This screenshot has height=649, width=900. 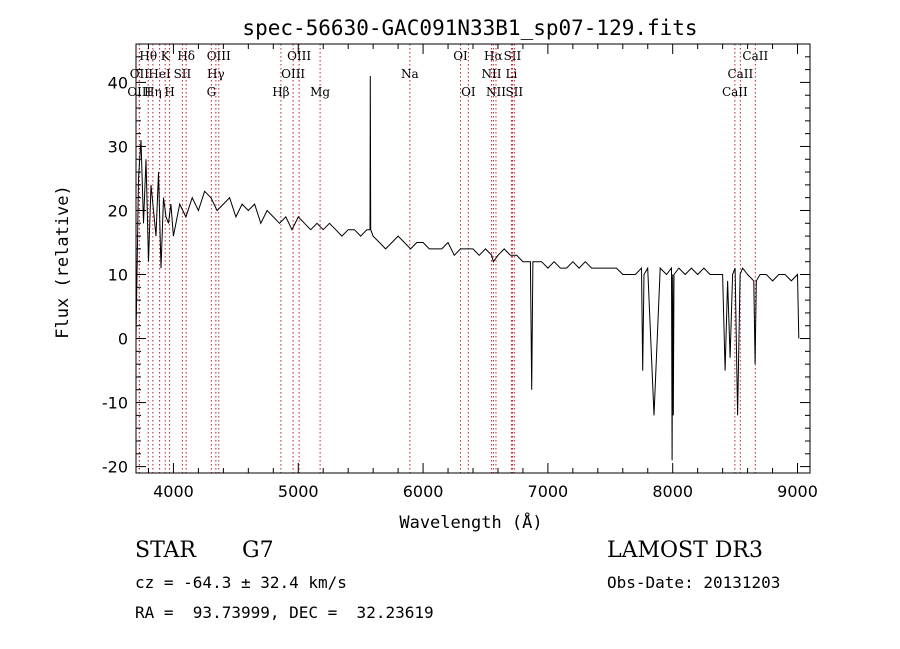 What do you see at coordinates (212, 92) in the screenshot?
I see `marker-label: G` at bounding box center [212, 92].